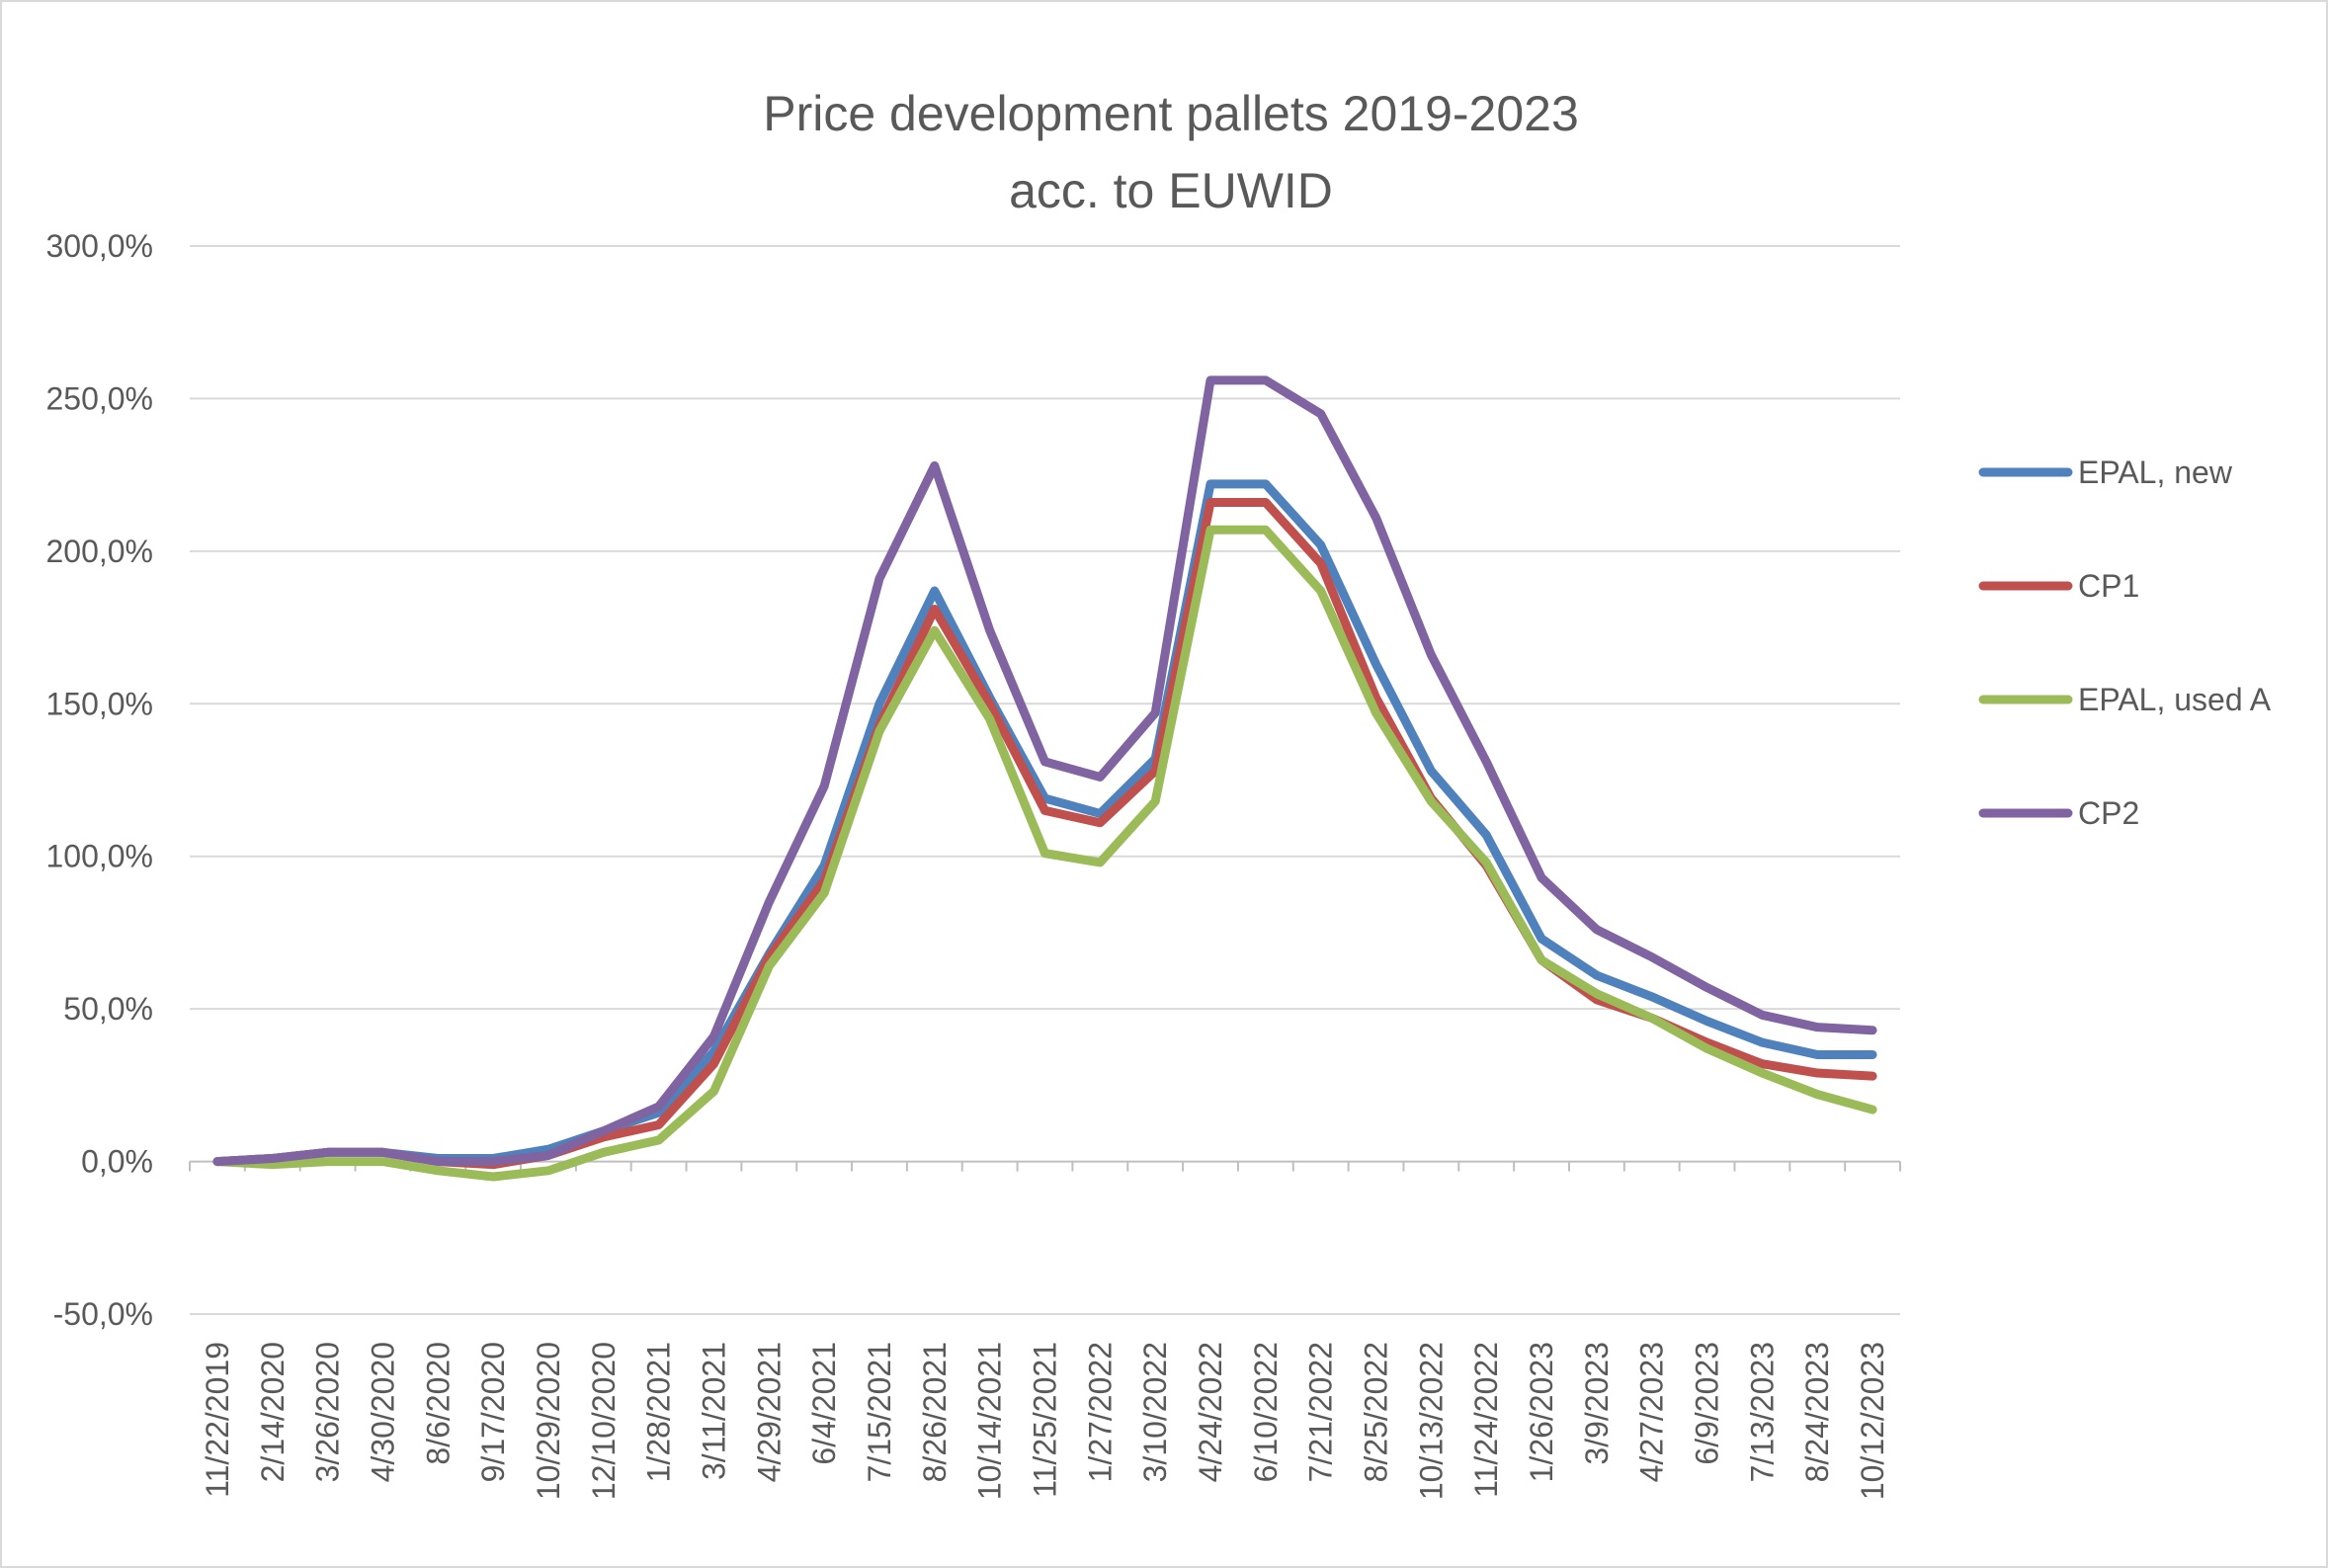  I want to click on x-tick-label: 12/10/2020, so click(604, 1421).